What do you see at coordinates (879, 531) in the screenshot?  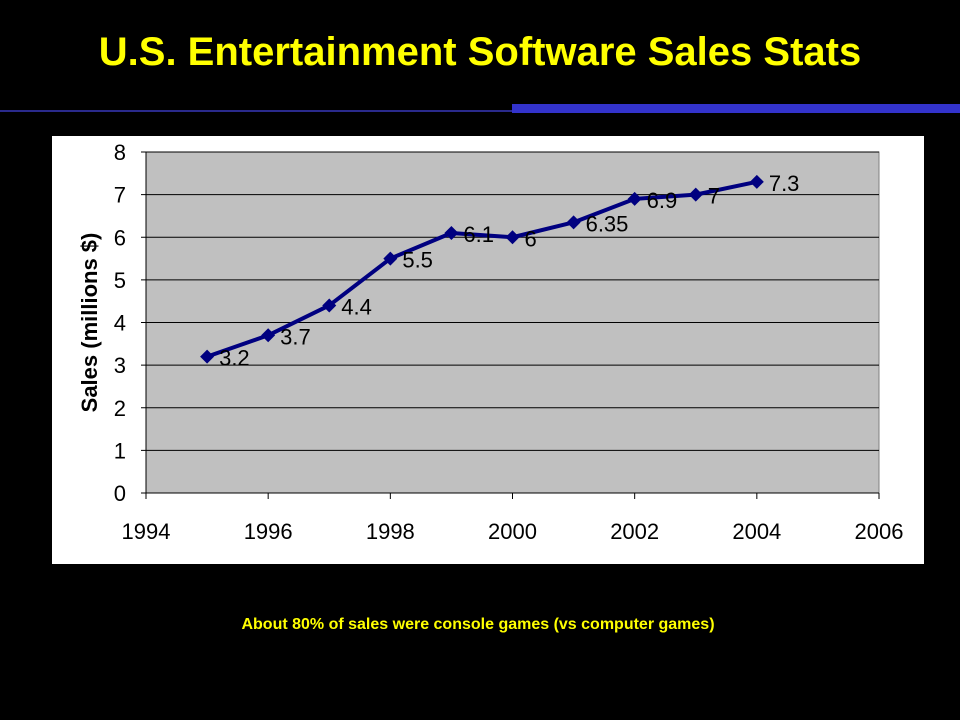 I see `x-tick-label: 2006` at bounding box center [879, 531].